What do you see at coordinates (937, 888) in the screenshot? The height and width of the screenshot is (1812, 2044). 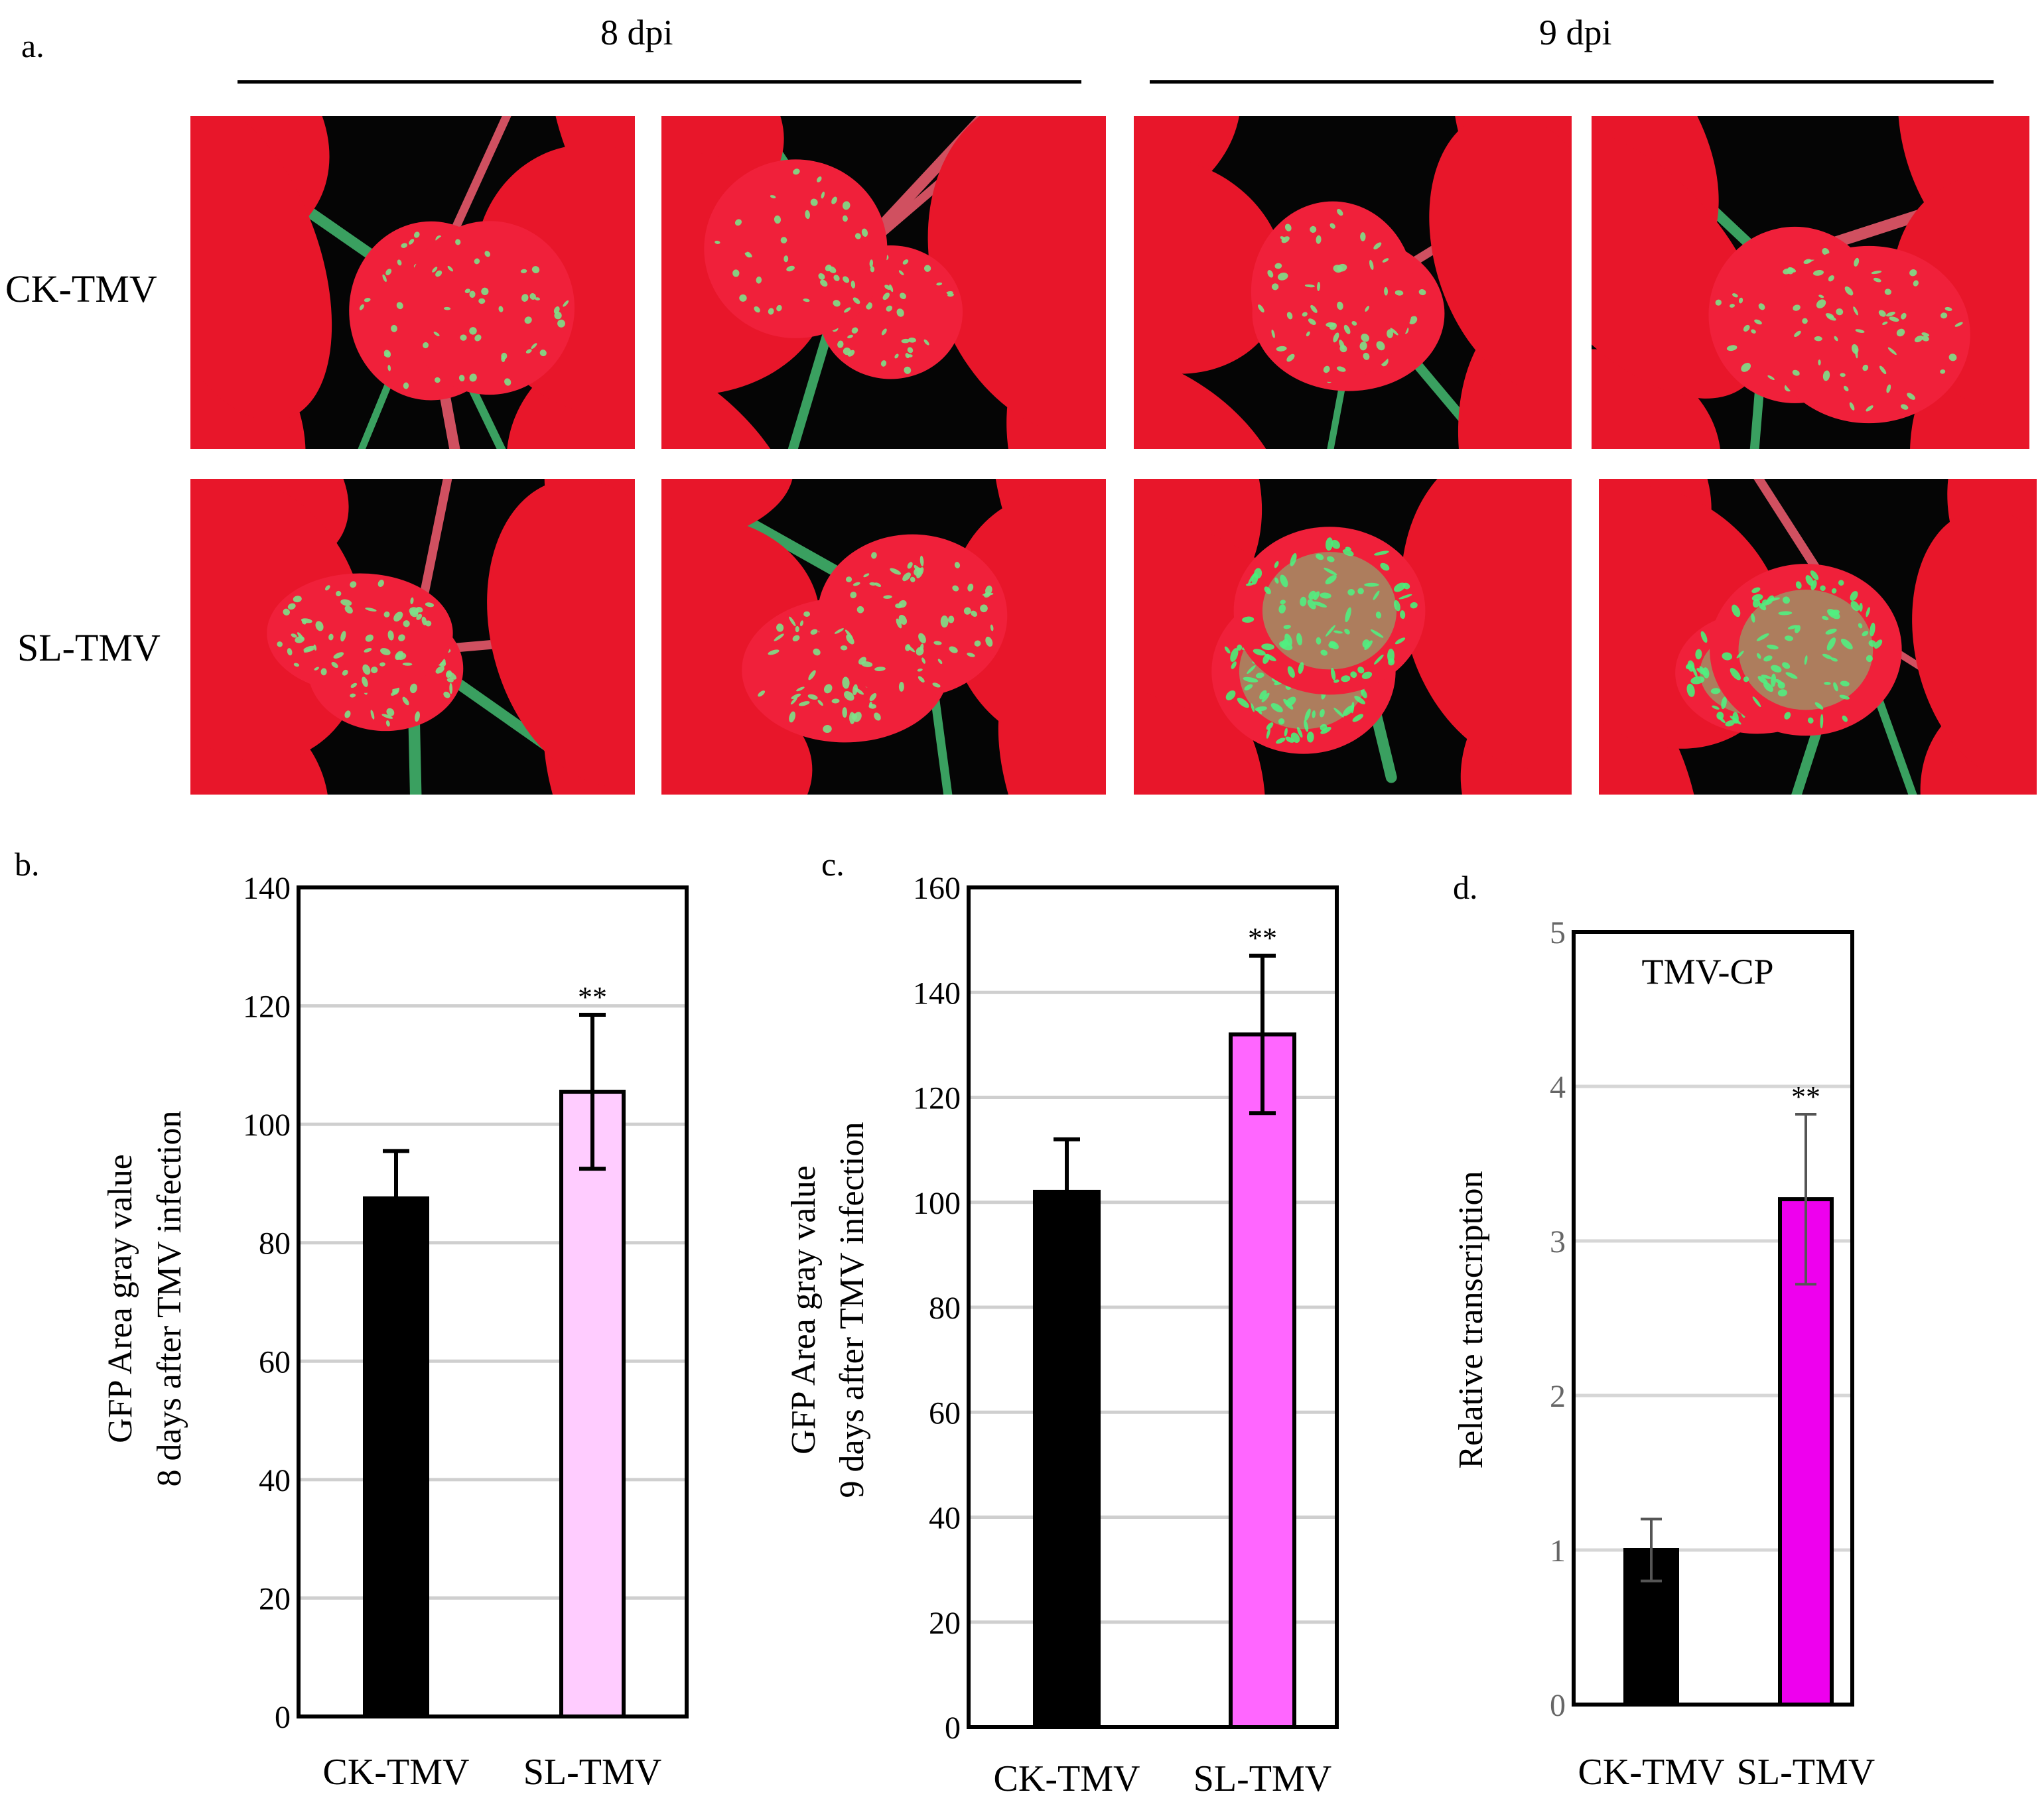 I see `y-tick-label-c-8: 160` at bounding box center [937, 888].